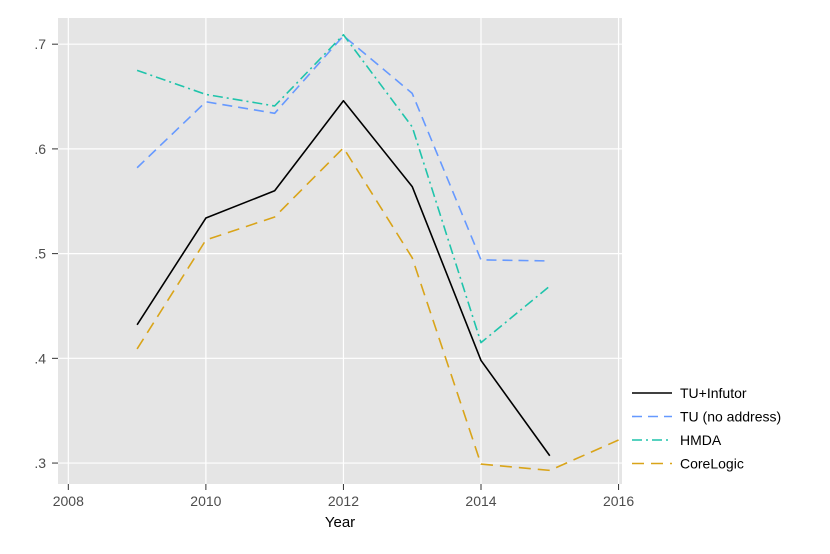 This screenshot has height=554, width=830. What do you see at coordinates (68, 501) in the screenshot?
I see `x-tick-label: 2008` at bounding box center [68, 501].